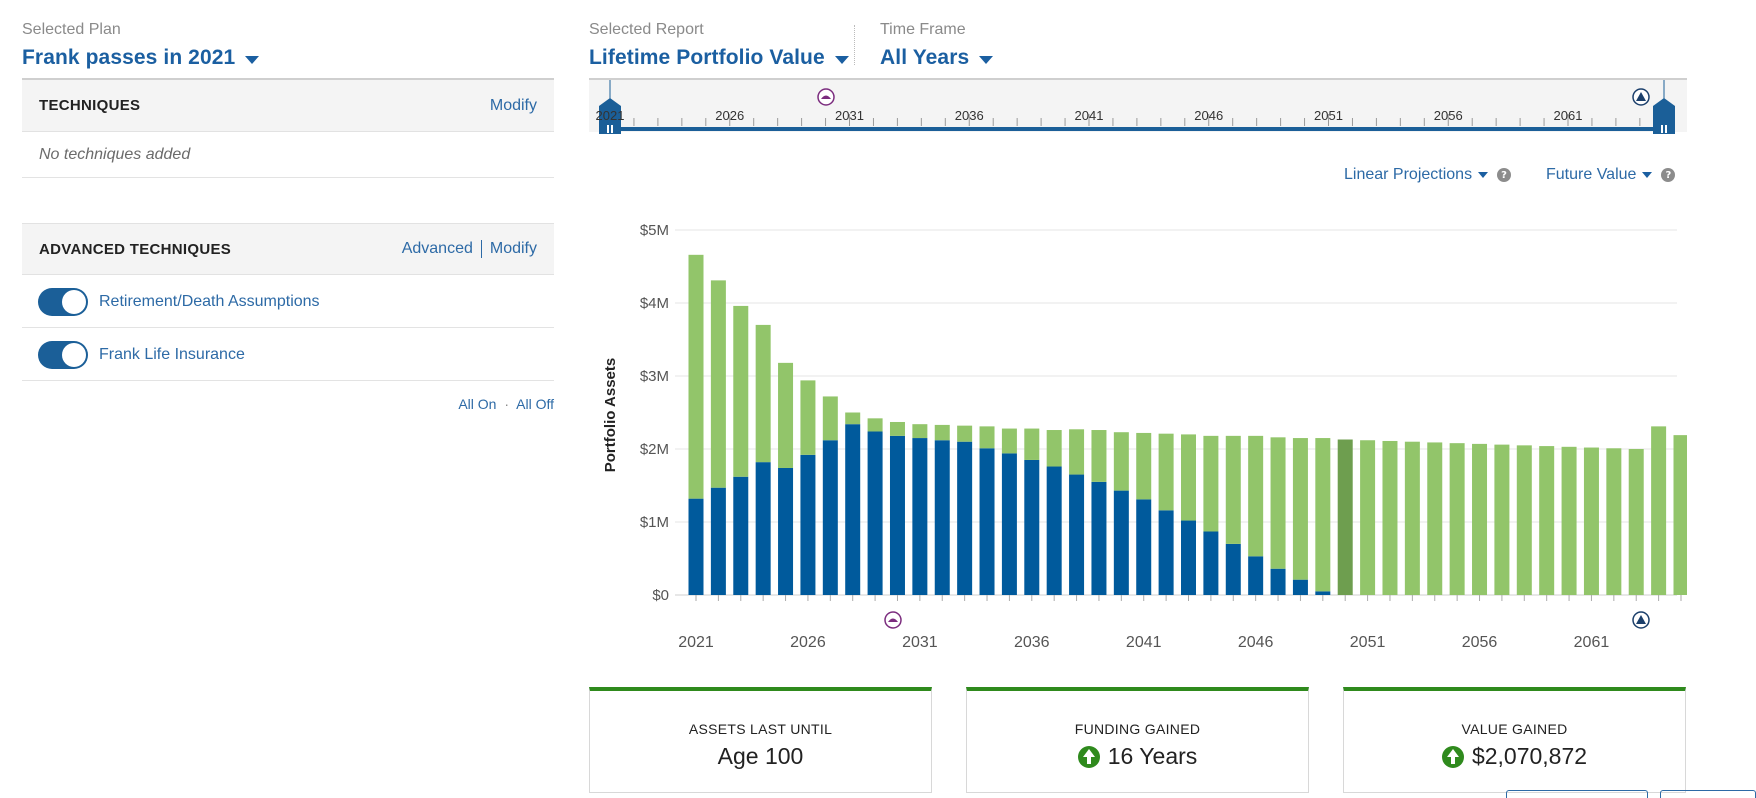 Image resolution: width=1756 pixels, height=798 pixels. I want to click on header-divider, so click(854, 45).